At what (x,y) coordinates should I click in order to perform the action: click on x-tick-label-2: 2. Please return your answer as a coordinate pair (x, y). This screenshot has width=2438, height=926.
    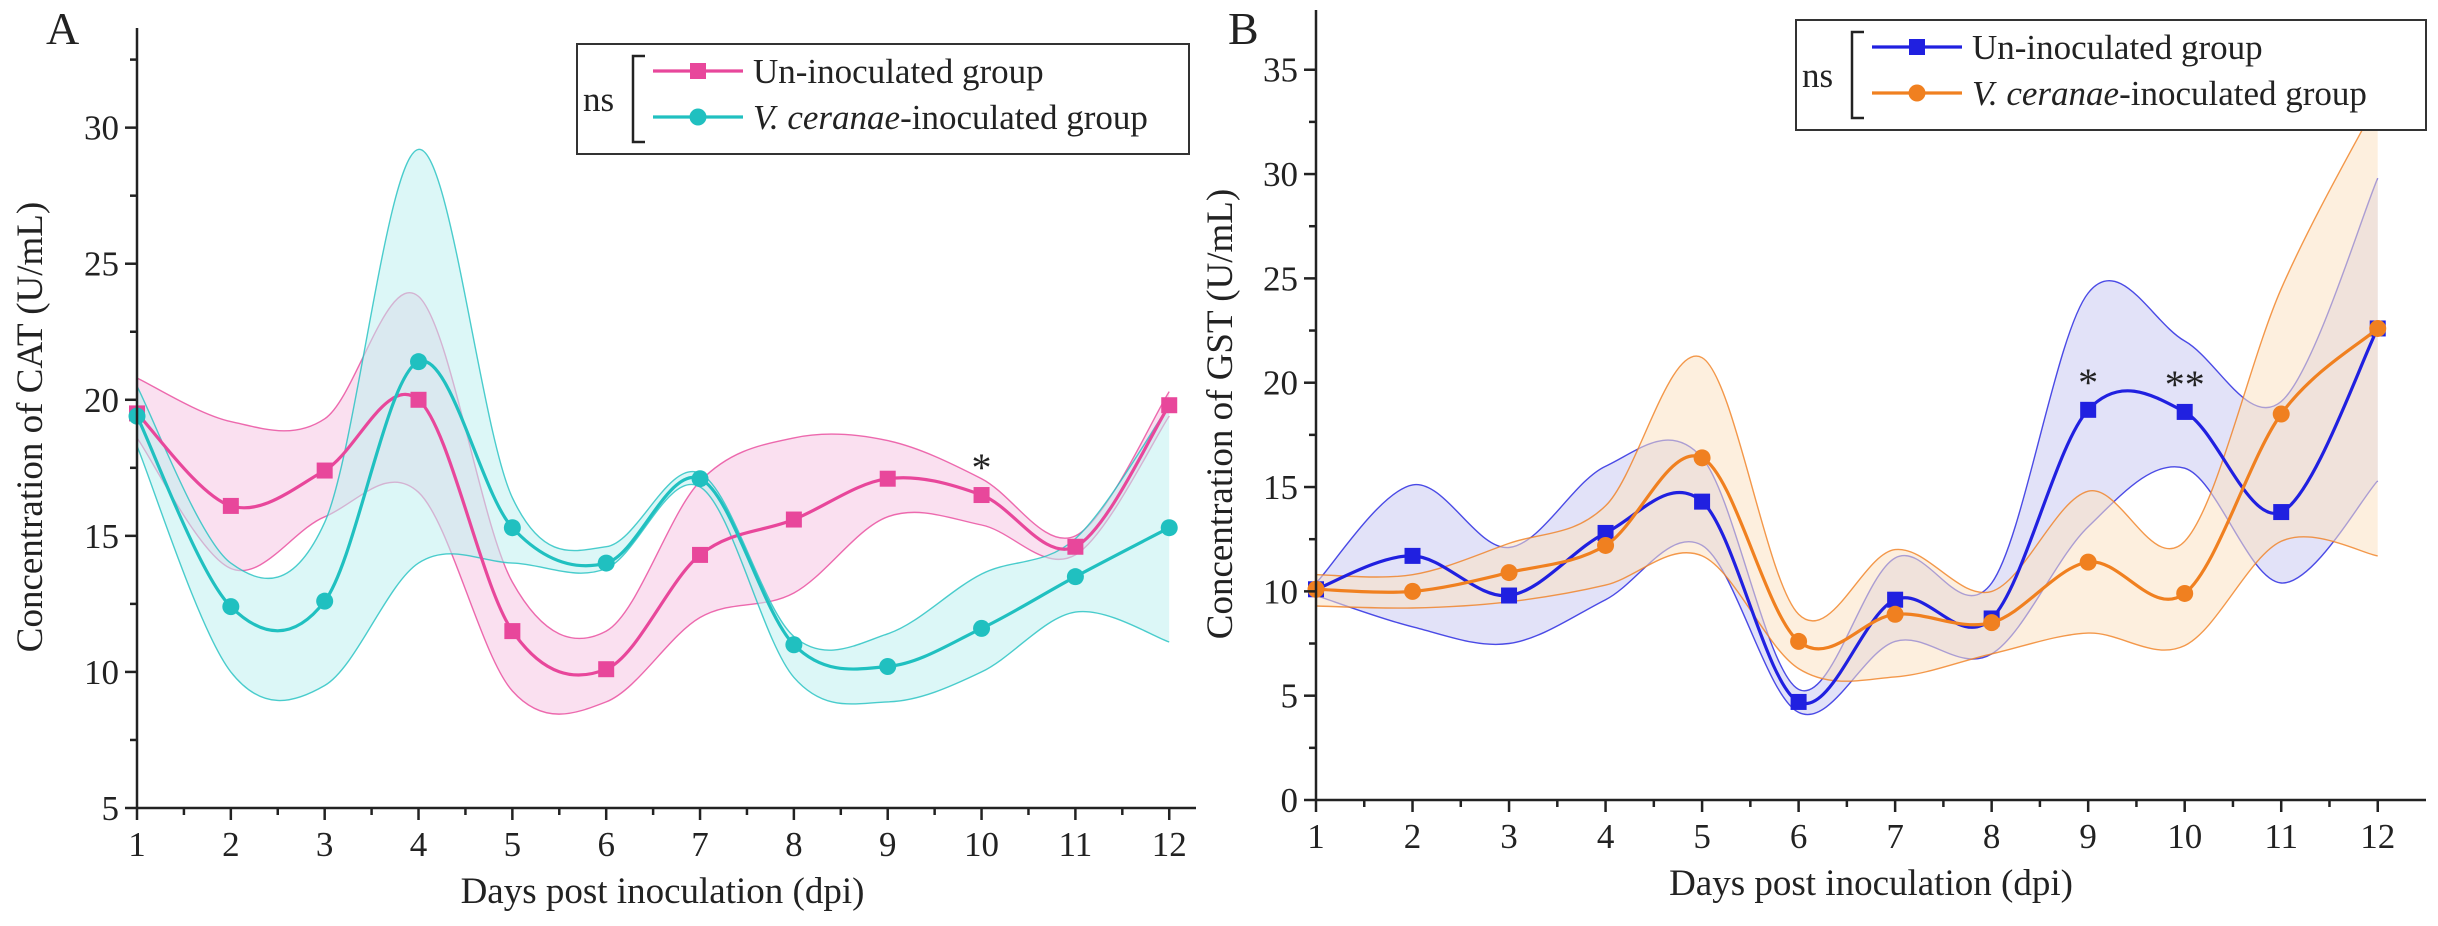
    Looking at the image, I should click on (231, 844).